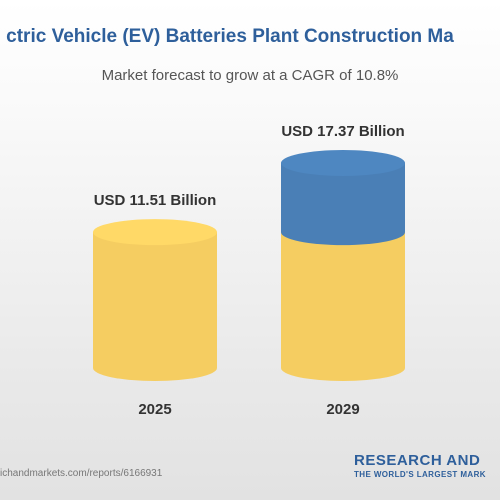 This screenshot has width=500, height=500. What do you see at coordinates (342, 409) in the screenshot?
I see `x-tick-2029: 2029` at bounding box center [342, 409].